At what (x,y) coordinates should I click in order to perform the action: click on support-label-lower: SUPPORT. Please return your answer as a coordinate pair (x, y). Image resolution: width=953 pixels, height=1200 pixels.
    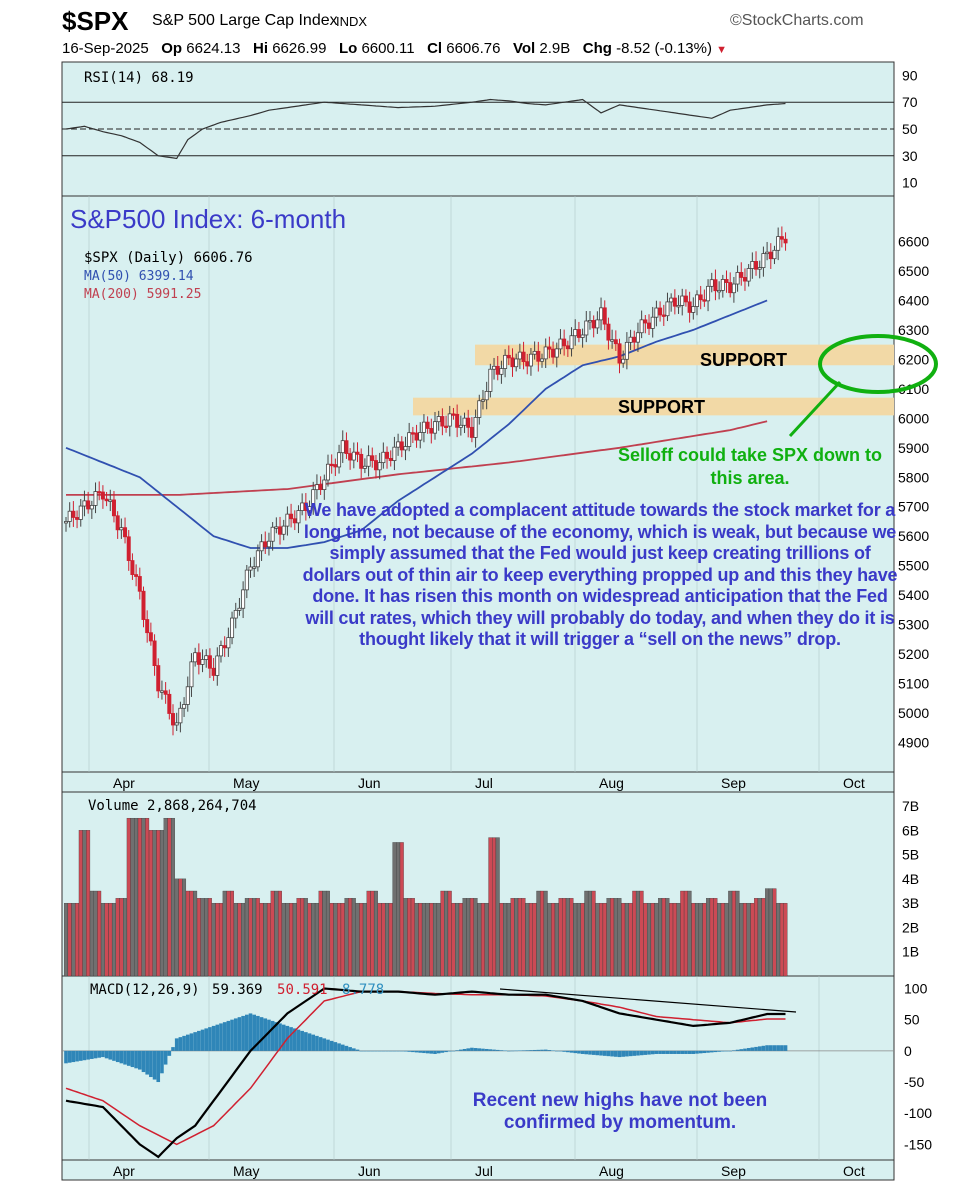
    Looking at the image, I should click on (661, 407).